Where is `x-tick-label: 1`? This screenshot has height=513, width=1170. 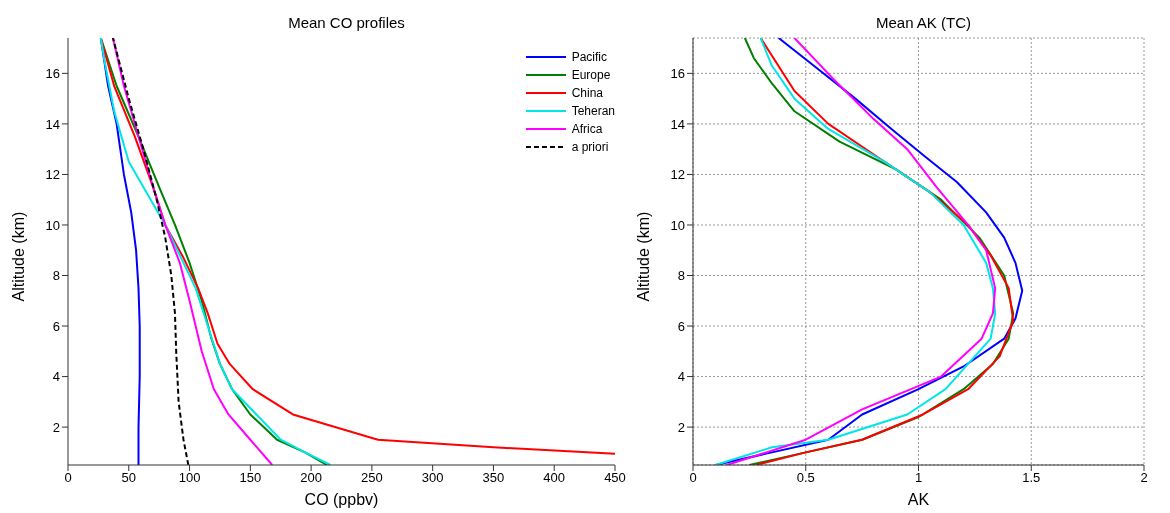 x-tick-label: 1 is located at coordinates (918, 478).